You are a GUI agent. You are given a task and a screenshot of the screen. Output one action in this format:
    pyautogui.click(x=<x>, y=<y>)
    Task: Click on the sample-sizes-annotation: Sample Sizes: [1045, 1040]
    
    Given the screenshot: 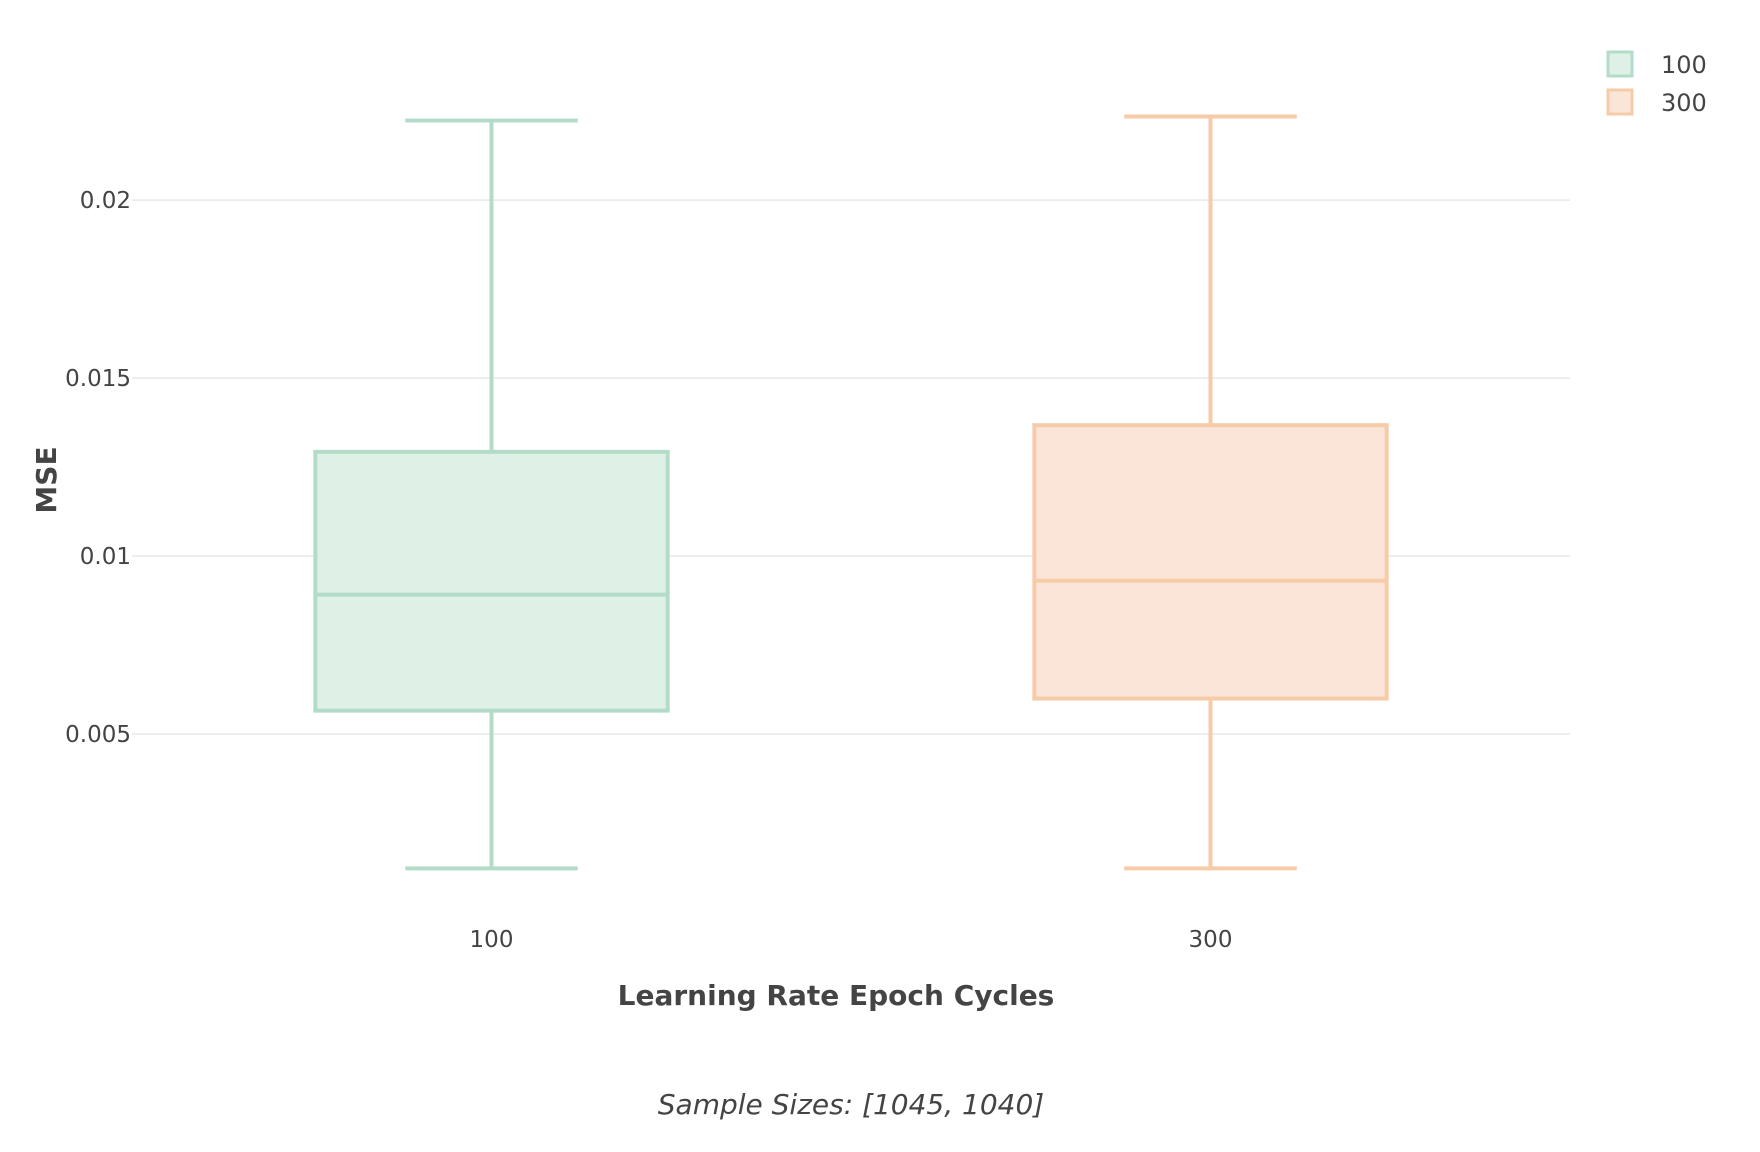 What is the action you would take?
    pyautogui.click(x=851, y=1104)
    